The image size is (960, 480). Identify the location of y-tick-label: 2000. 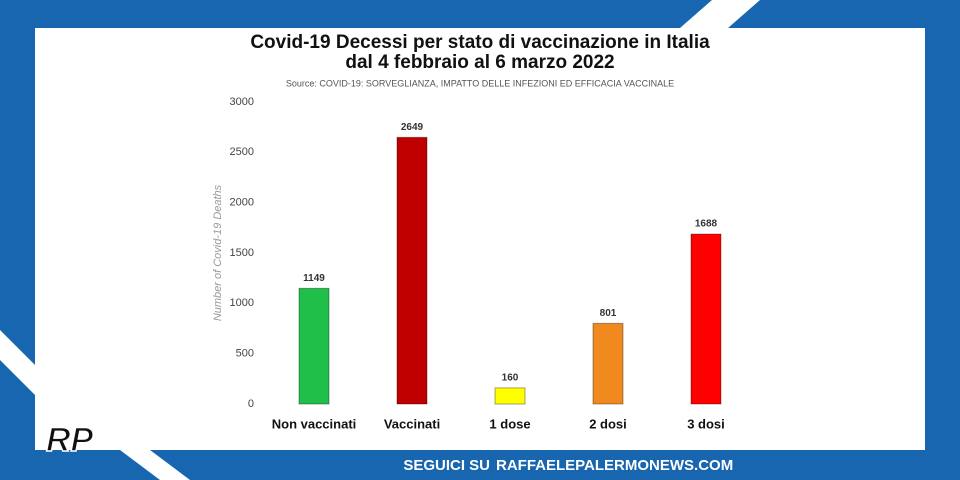
(242, 203).